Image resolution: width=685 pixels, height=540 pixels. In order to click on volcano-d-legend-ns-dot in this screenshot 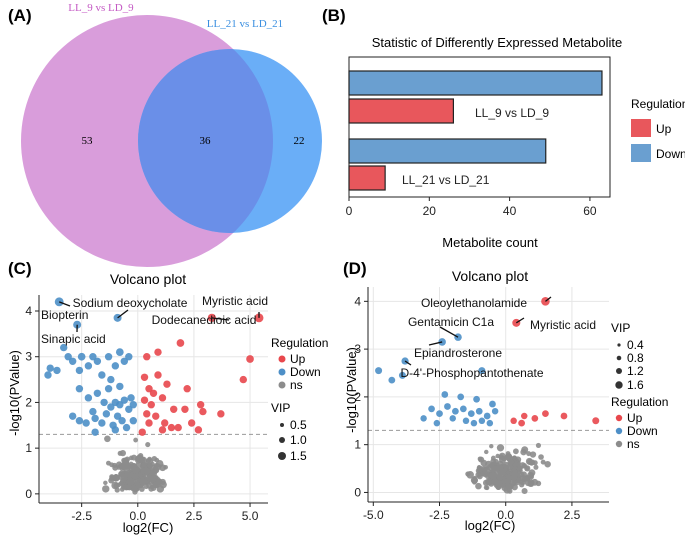, I will do `click(619, 444)`.